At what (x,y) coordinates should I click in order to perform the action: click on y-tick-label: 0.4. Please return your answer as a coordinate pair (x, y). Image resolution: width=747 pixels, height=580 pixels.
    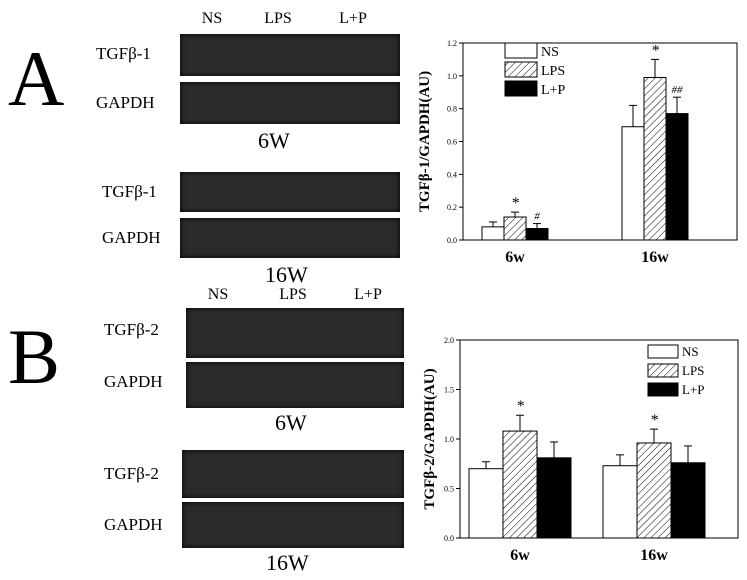
    Looking at the image, I should click on (452, 174).